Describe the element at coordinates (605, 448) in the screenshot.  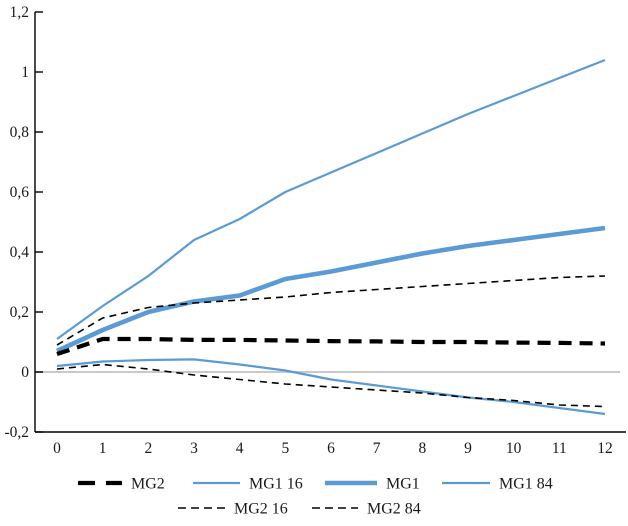
I see `x-tick-label: 12` at that location.